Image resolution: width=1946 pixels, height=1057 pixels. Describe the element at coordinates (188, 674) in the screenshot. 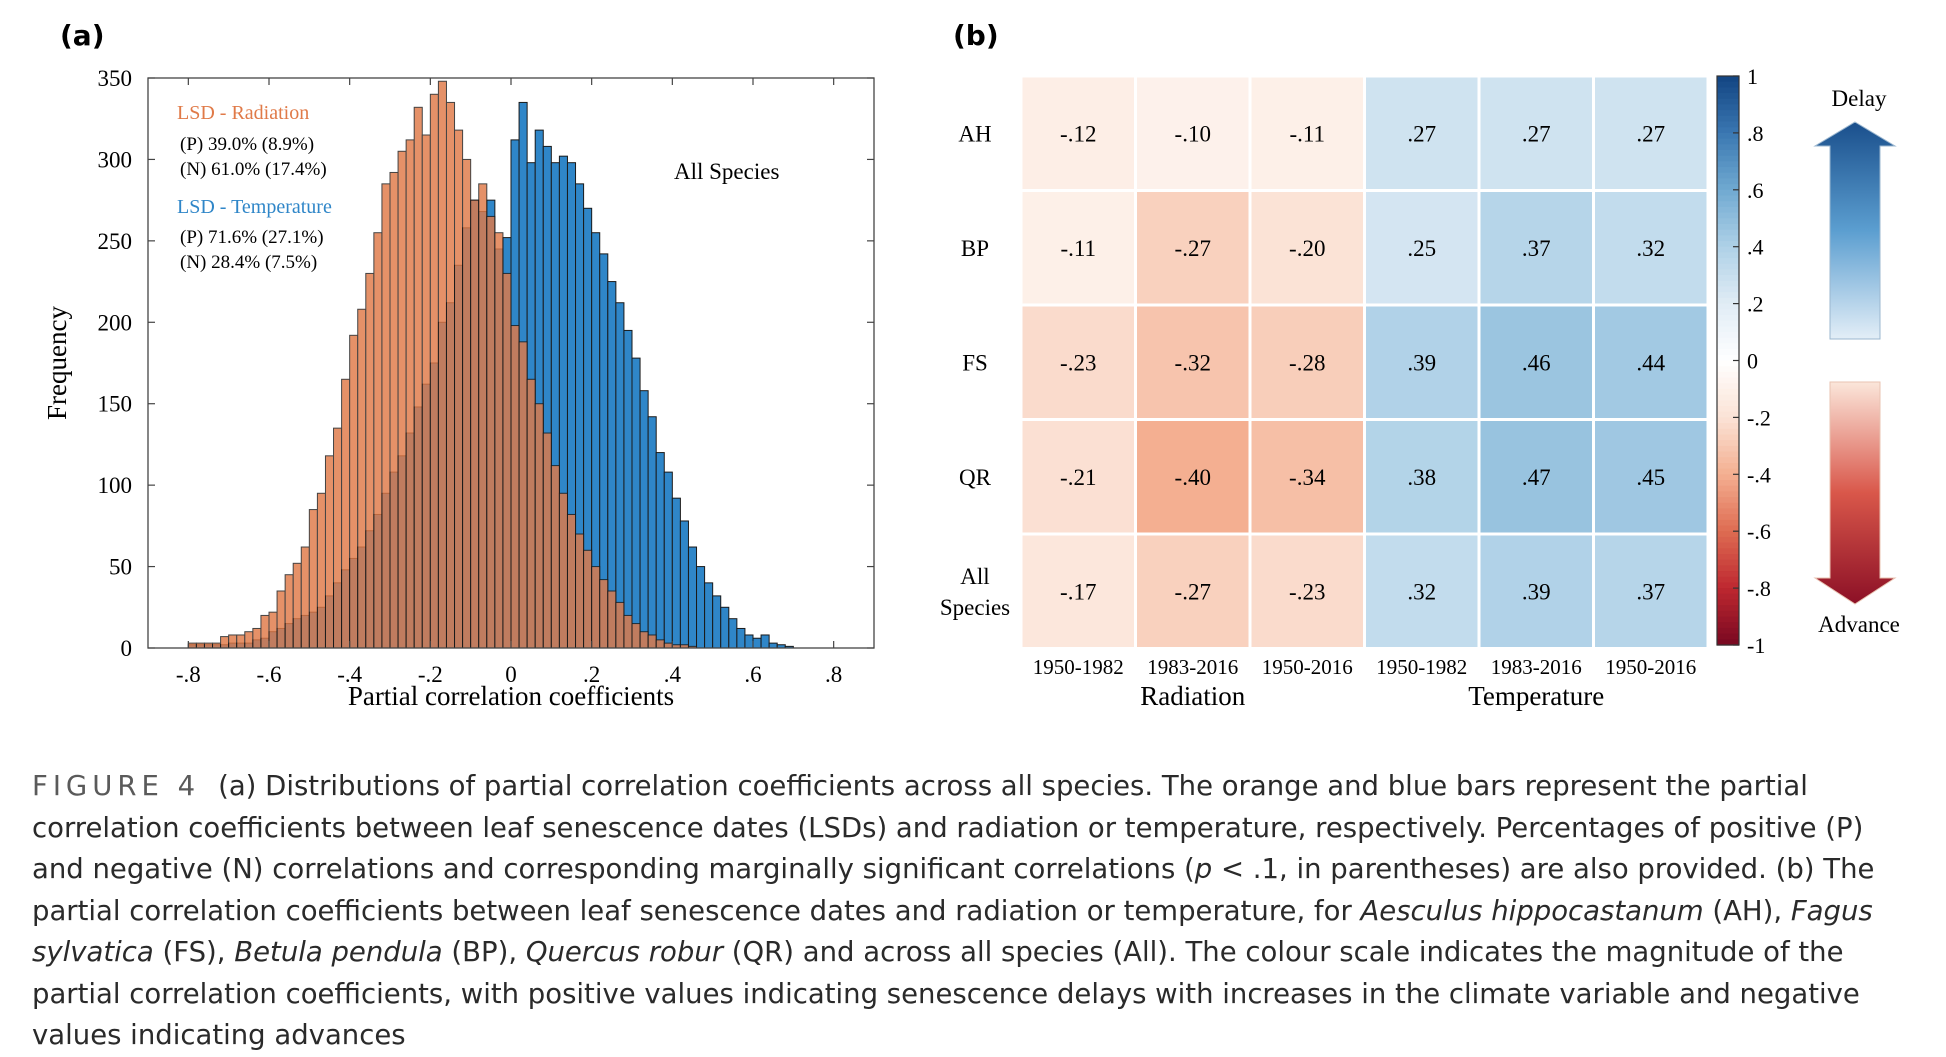

I see `x-tick-label: -.8` at that location.